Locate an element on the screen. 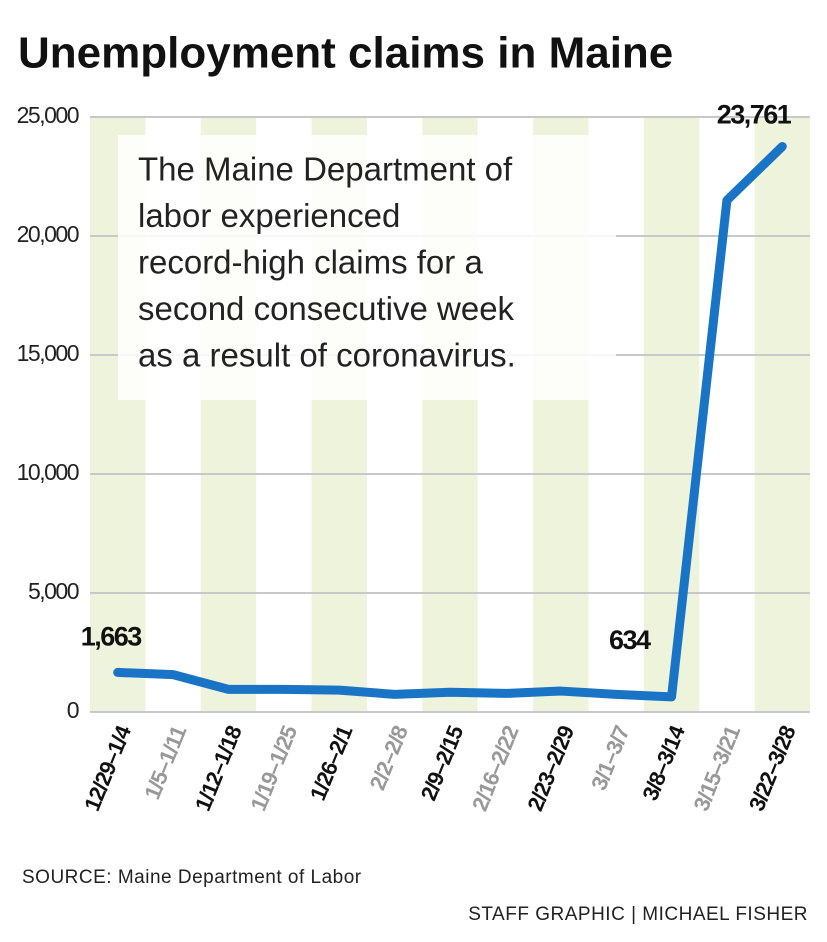 The image size is (827, 942). y-tick-label: 25,000 is located at coordinates (48, 115).